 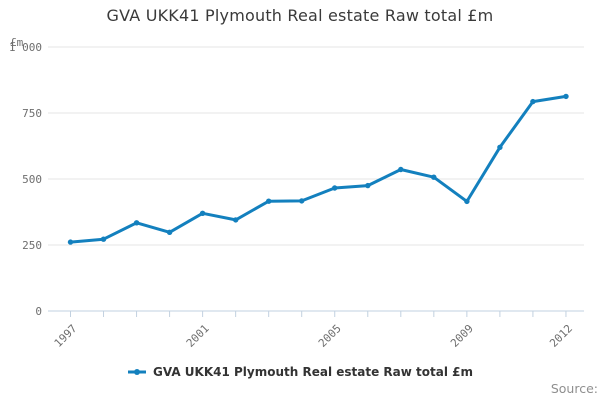 I want to click on y-axis-unit-label: £m, so click(x=17, y=42).